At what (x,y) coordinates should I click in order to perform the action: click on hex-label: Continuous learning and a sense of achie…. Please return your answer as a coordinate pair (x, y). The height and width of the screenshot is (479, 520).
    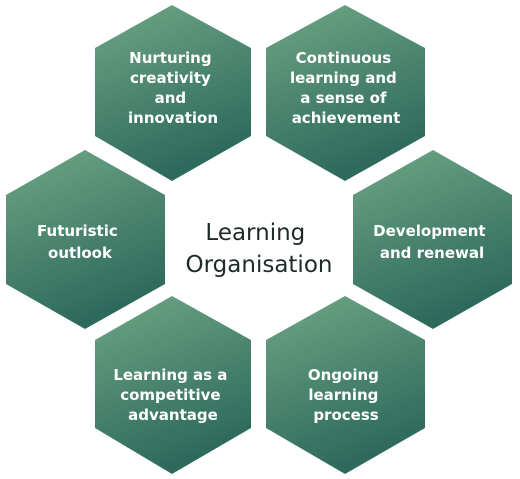
    Looking at the image, I should click on (346, 88).